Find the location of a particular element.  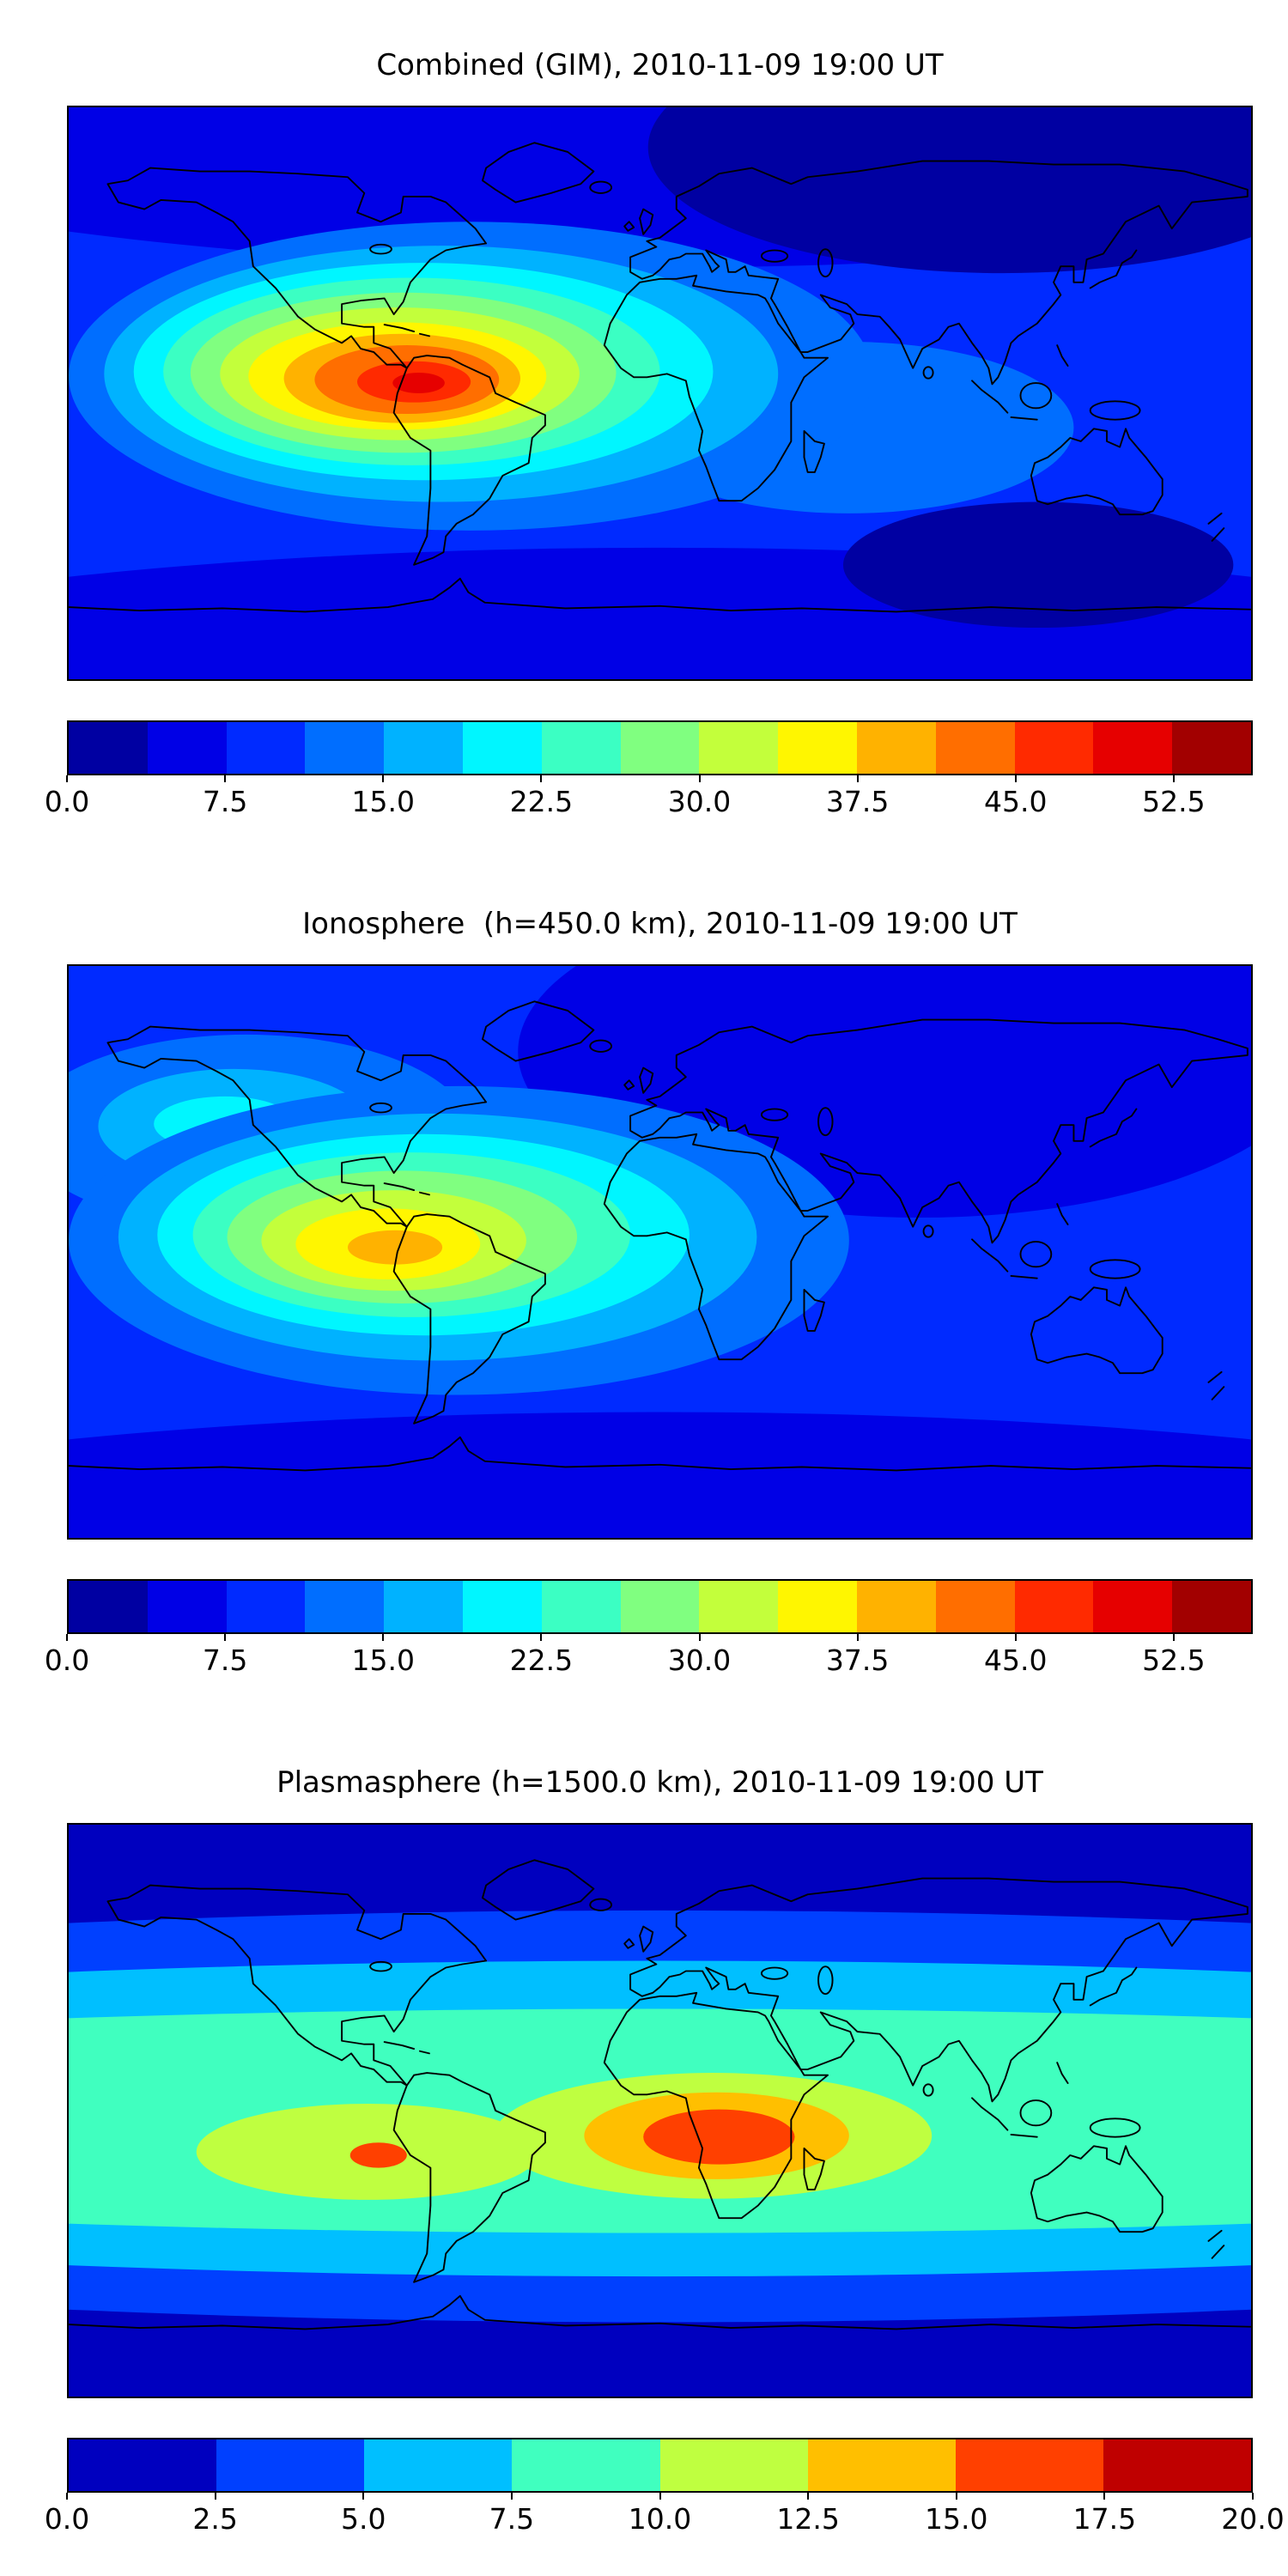

colorbar-combined: 0.0 7.5 15.0 22.5 30.0 37.5 45.0 52.5 is located at coordinates (649, 770).